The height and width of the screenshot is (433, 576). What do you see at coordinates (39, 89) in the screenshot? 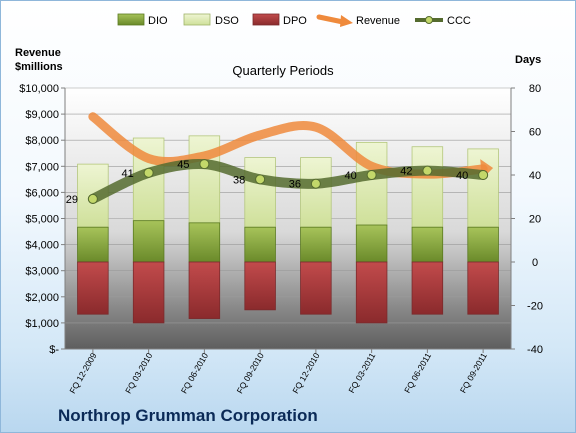
I see `y-left-tick-label: $10,000` at bounding box center [39, 89].